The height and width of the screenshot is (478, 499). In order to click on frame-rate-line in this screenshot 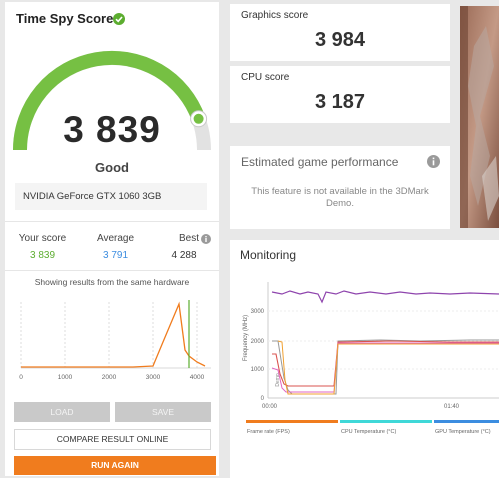, I will do `click(388, 367)`.